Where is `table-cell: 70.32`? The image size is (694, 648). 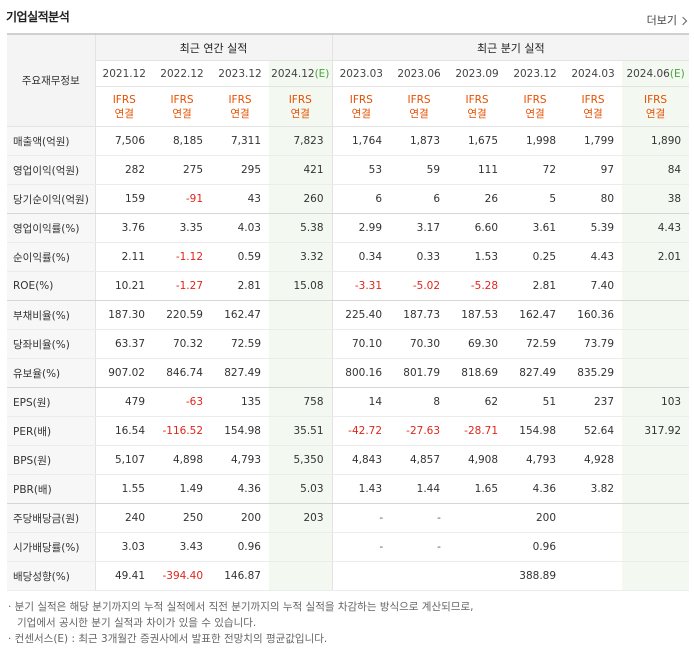 table-cell: 70.32 is located at coordinates (182, 344).